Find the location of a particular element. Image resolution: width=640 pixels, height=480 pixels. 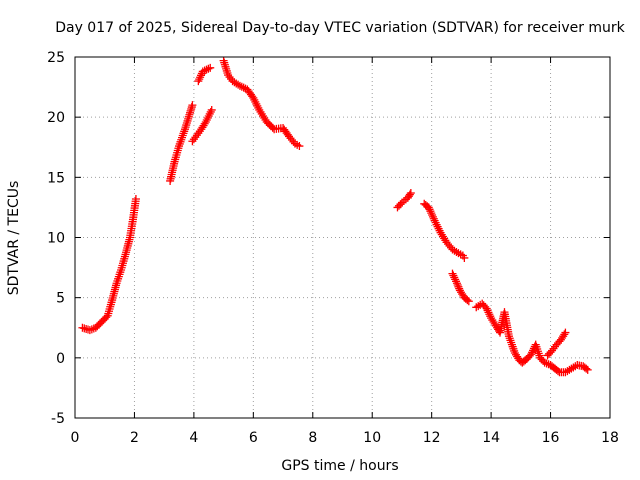

y-tick-label: 0 is located at coordinates (60, 359).